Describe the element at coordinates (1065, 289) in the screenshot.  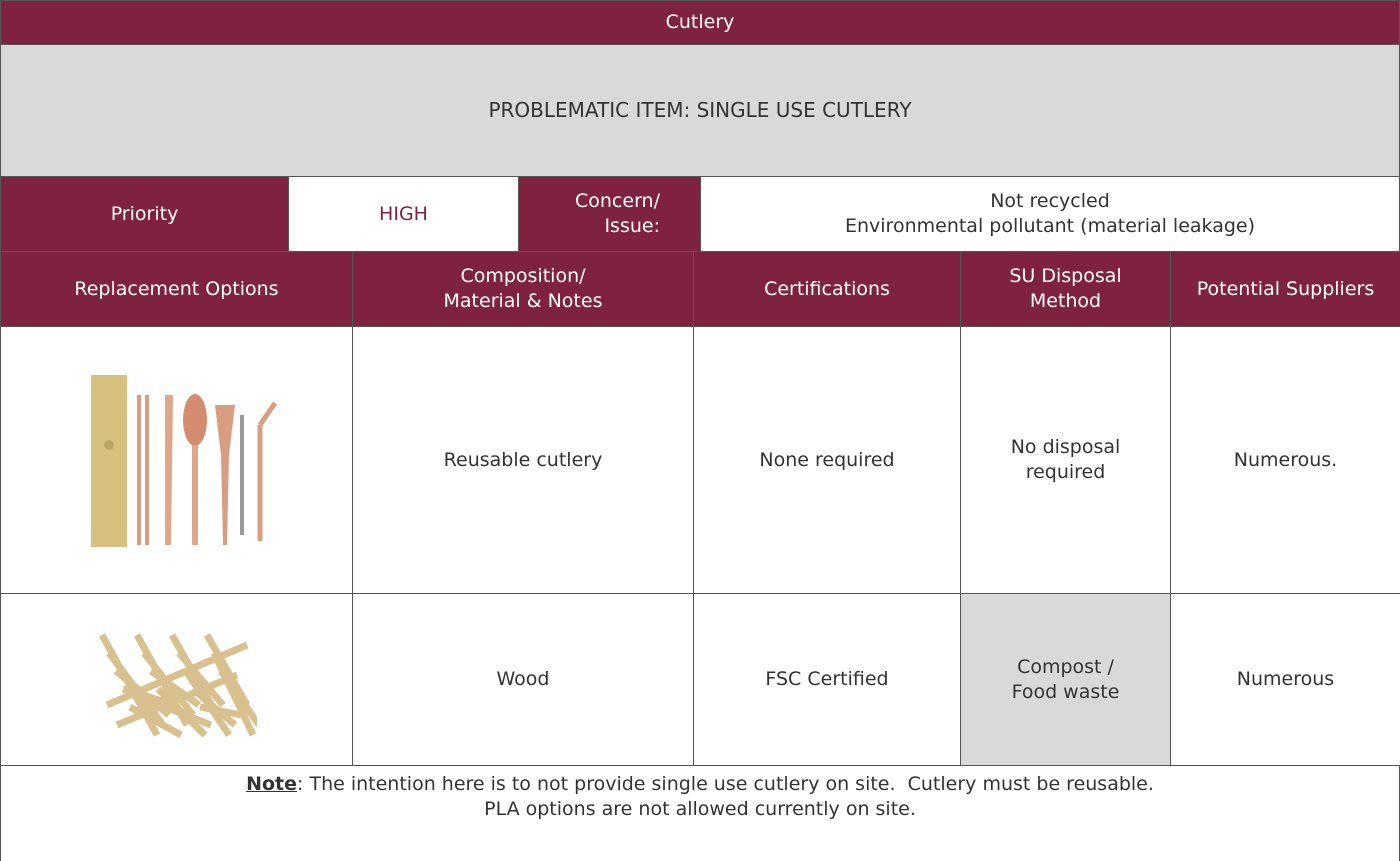
I see `column-header: SU Disposal Method` at that location.